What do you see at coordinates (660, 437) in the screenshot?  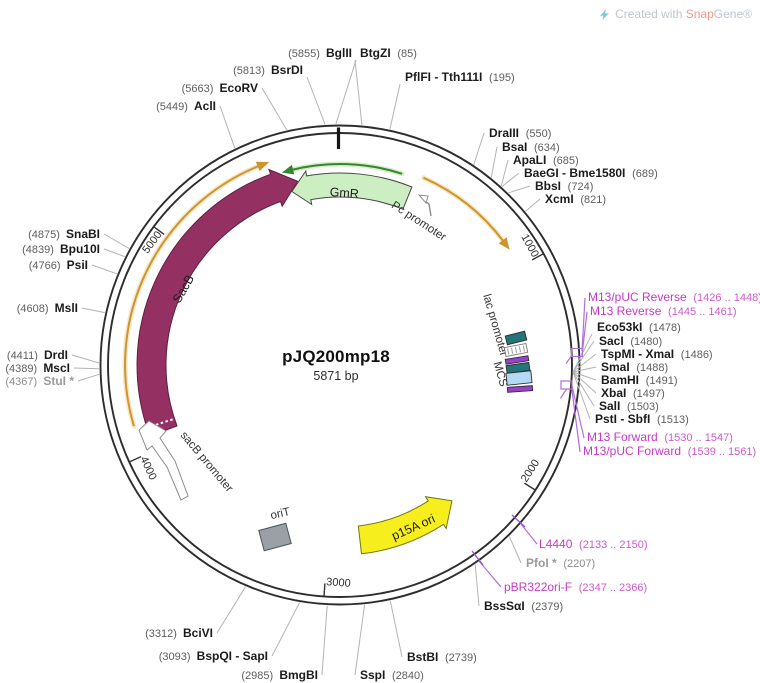 I see `primer-label-m13-forward: M13 Forward (1530 .. 1547)` at bounding box center [660, 437].